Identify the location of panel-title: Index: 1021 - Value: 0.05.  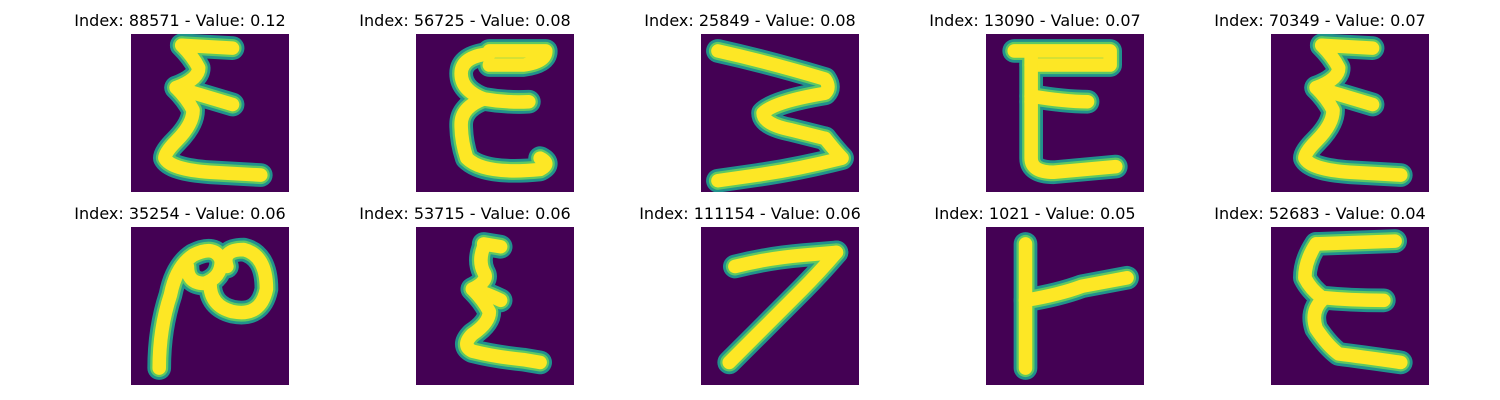
(1035, 213).